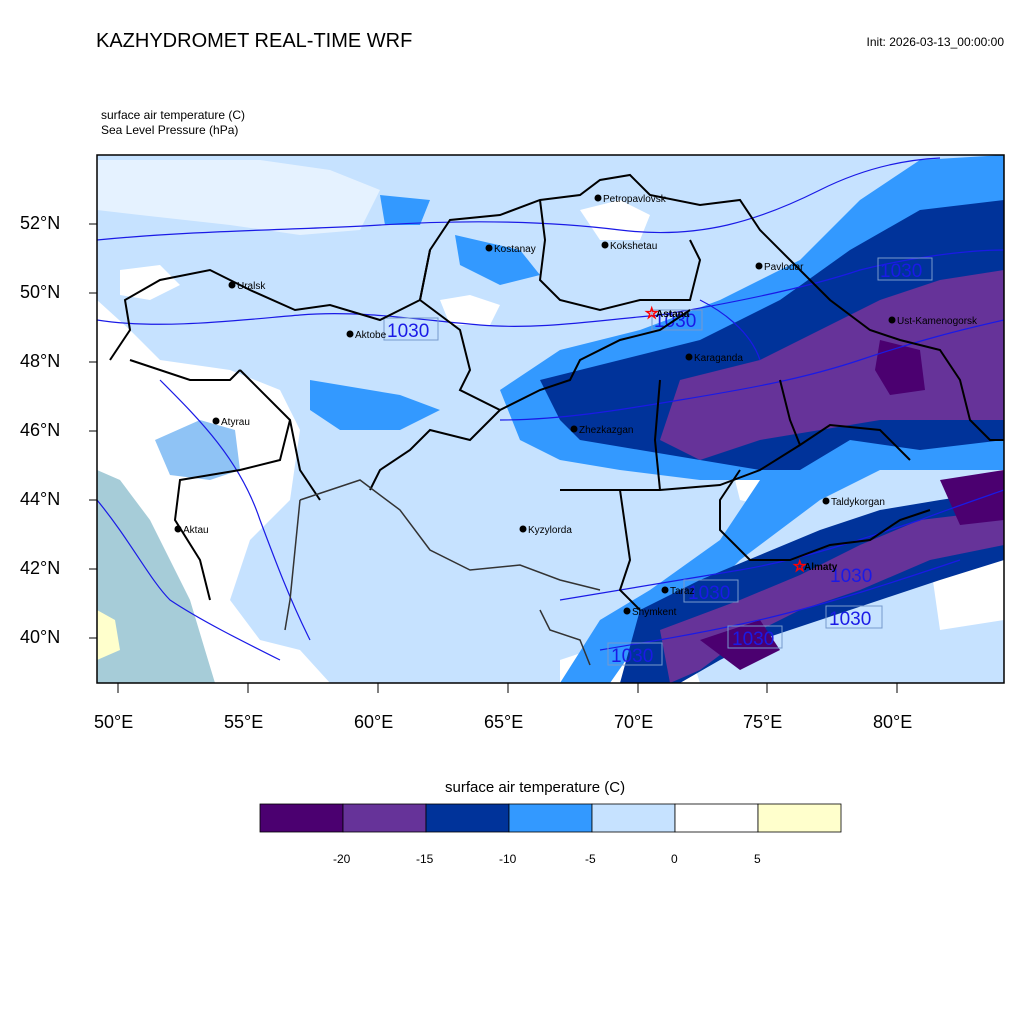  What do you see at coordinates (40, 292) in the screenshot?
I see `lat-label: 50°N` at bounding box center [40, 292].